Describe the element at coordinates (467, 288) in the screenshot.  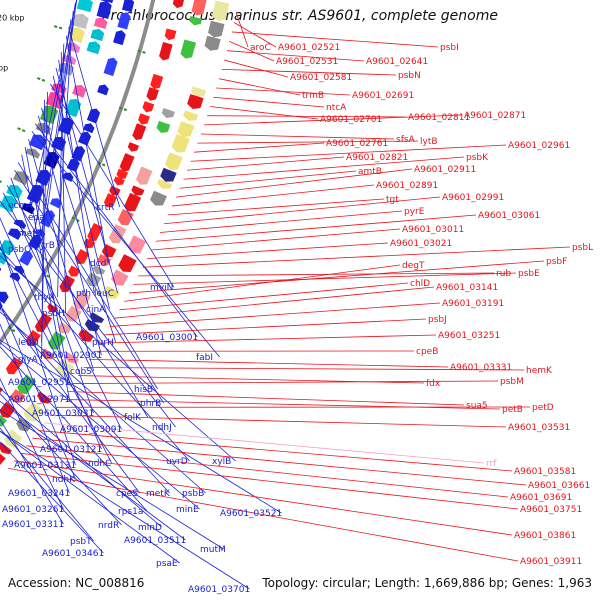
I see `gene-label-right: A9601_03141` at that location.